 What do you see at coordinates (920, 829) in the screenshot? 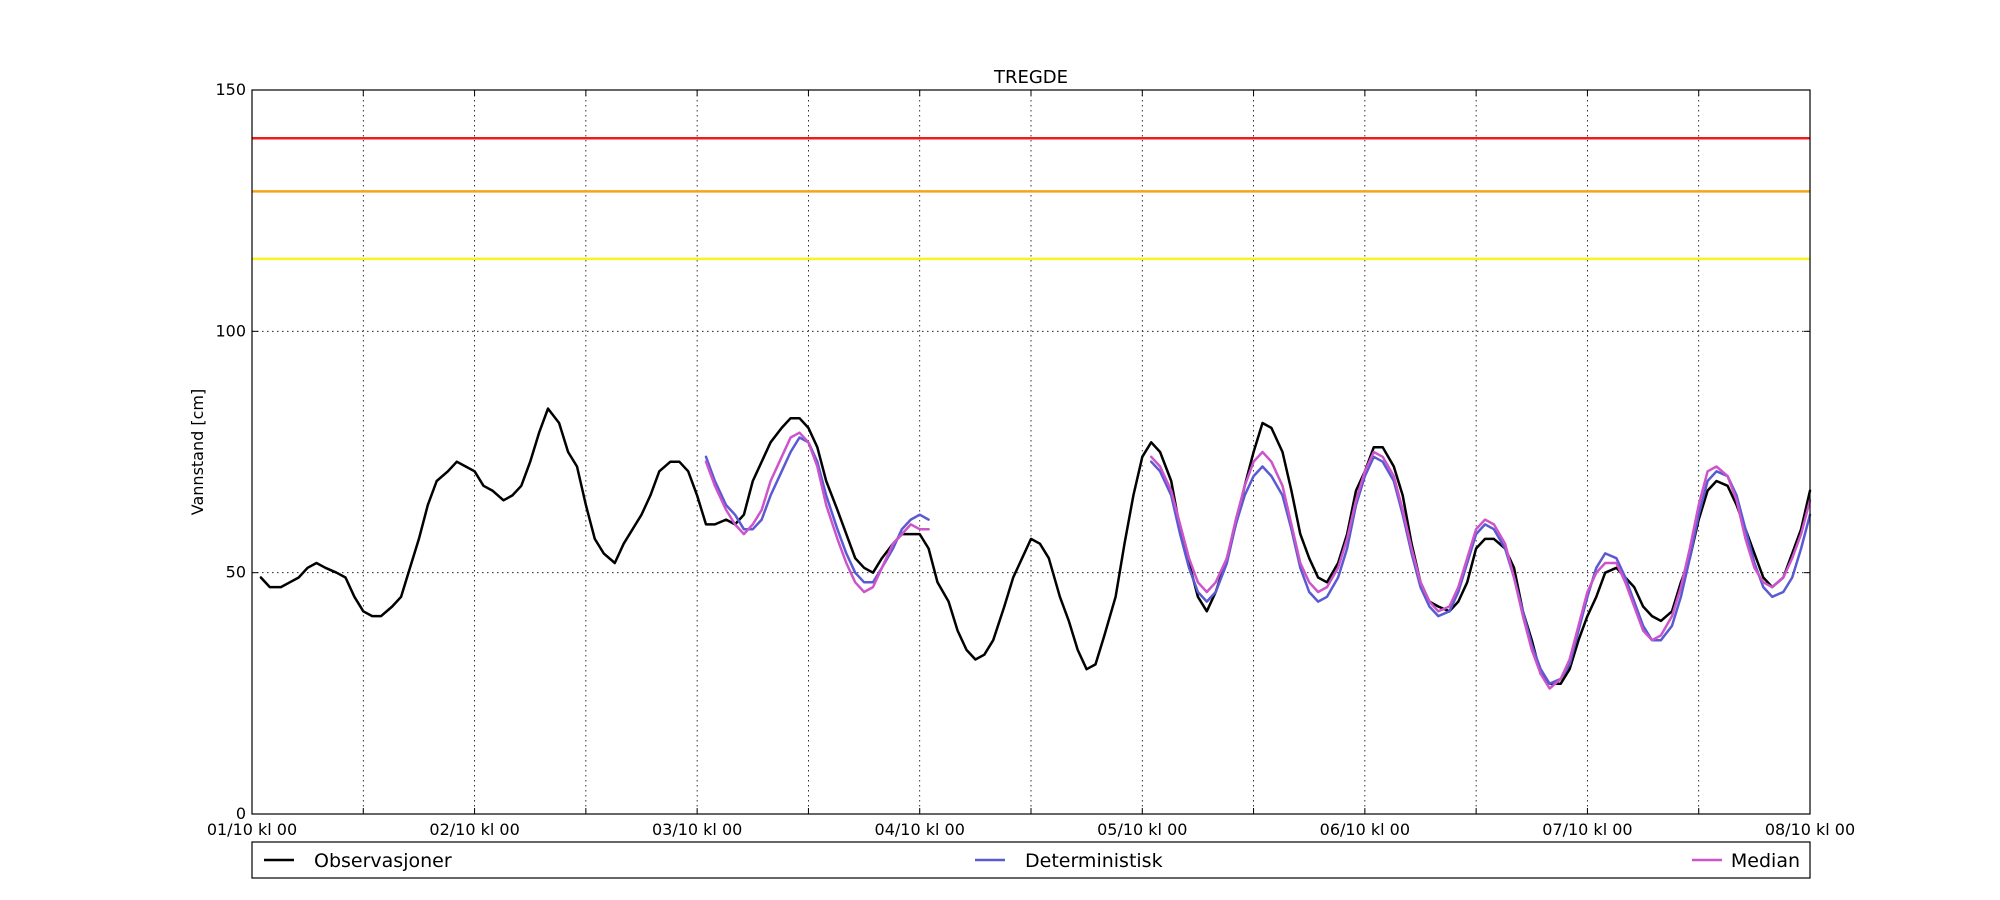
I see `x-tick-label: 04/10 kl 00` at bounding box center [920, 829].